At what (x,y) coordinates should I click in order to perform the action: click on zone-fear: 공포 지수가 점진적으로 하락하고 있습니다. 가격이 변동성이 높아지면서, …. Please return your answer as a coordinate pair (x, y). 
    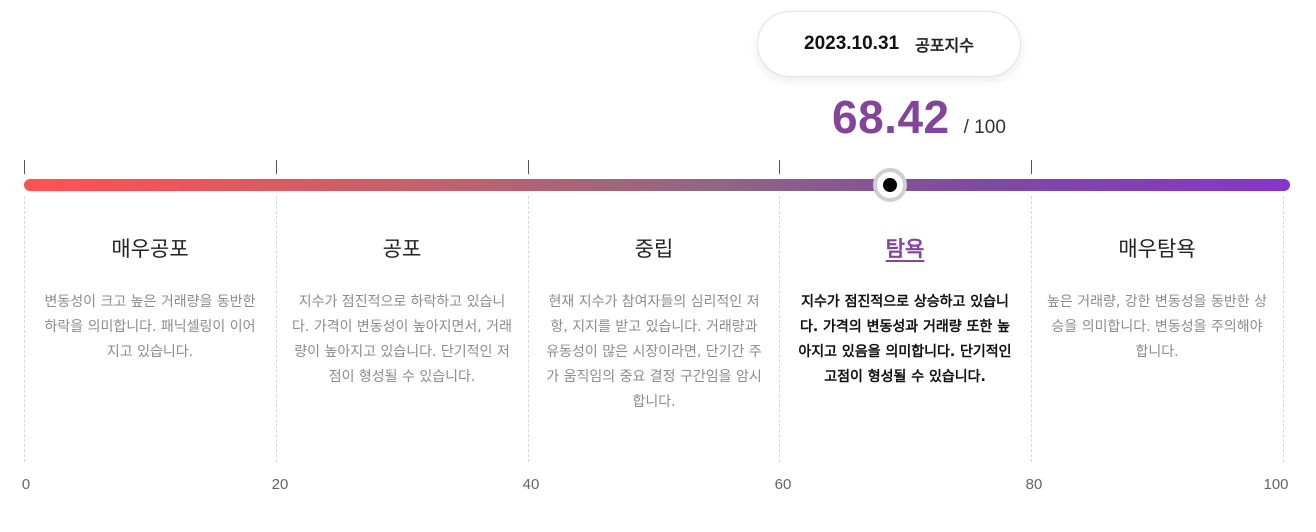
    Looking at the image, I should click on (402, 312).